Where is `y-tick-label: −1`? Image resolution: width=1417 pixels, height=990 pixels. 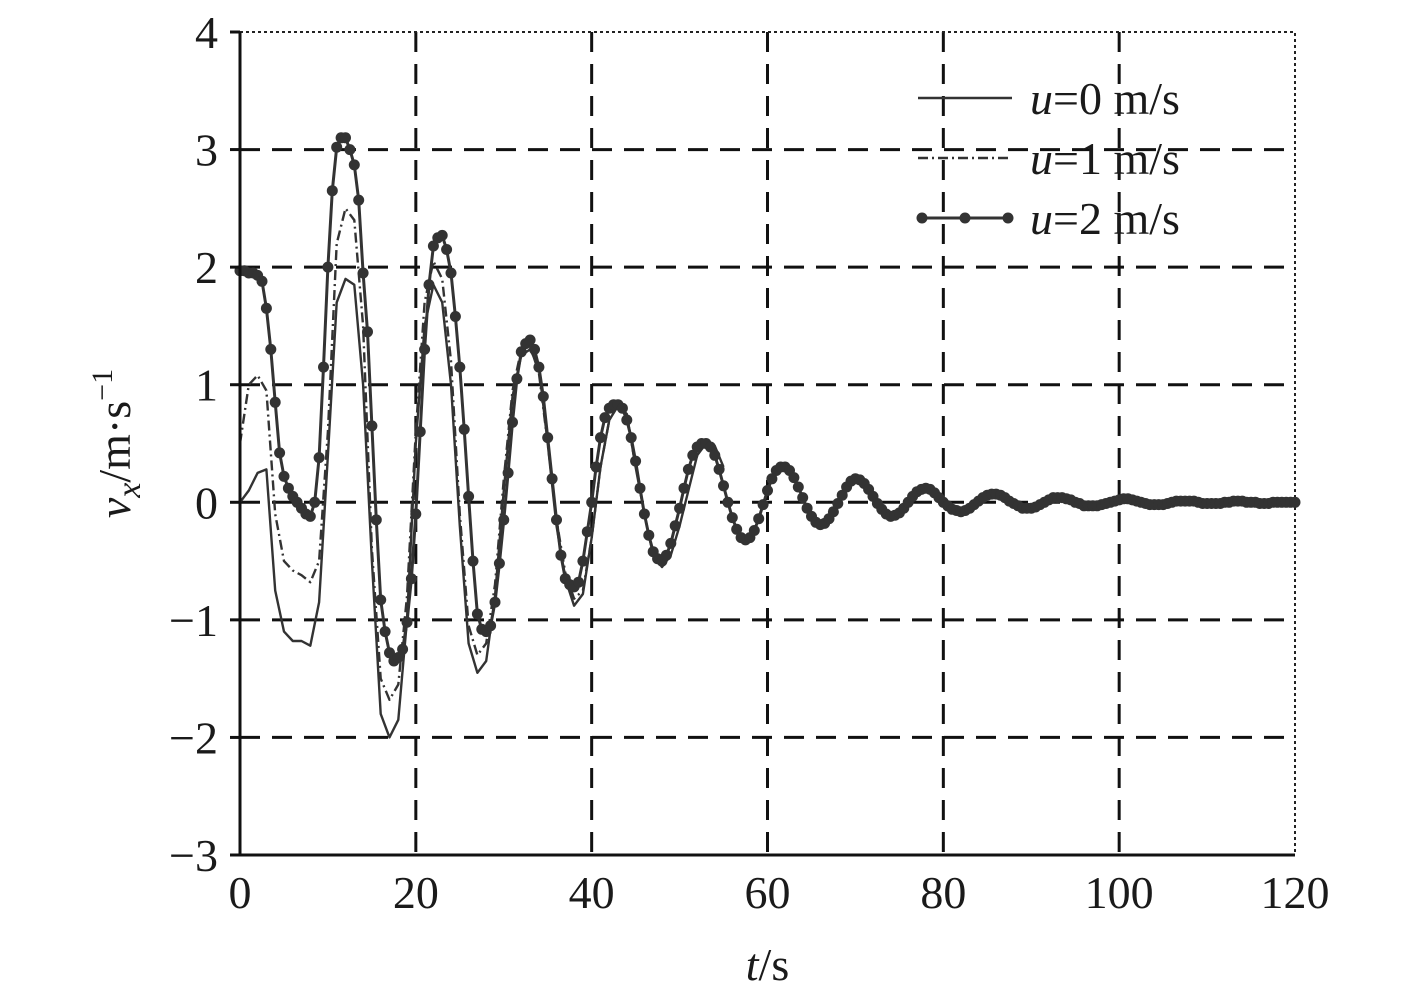
y-tick-label: −1 is located at coordinates (193, 620).